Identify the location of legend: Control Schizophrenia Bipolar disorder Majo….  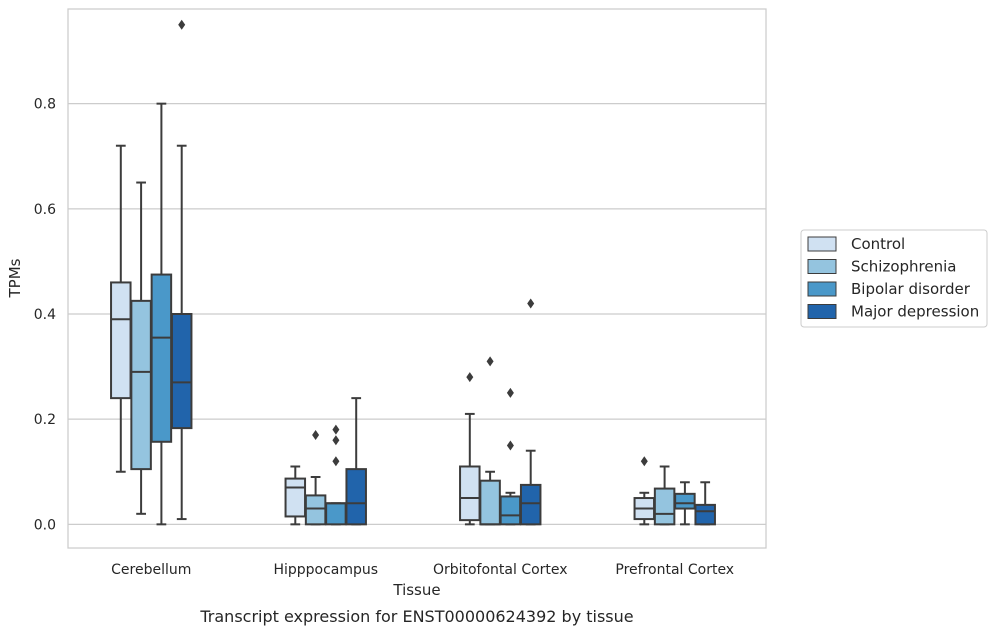
(894, 278).